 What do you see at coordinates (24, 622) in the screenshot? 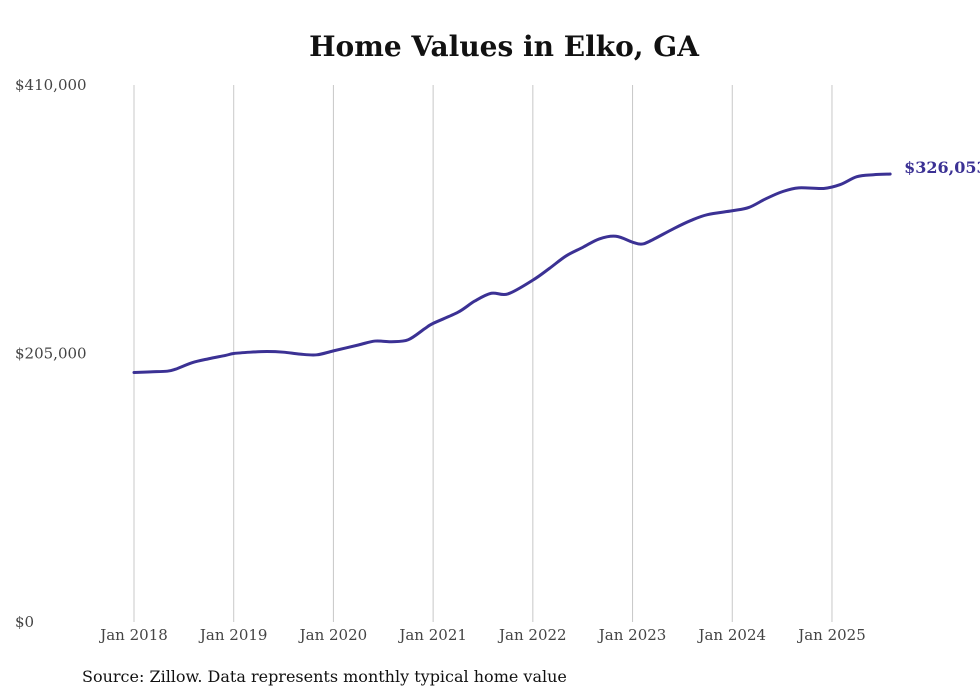
I see `y-tick-label: $0` at bounding box center [24, 622].